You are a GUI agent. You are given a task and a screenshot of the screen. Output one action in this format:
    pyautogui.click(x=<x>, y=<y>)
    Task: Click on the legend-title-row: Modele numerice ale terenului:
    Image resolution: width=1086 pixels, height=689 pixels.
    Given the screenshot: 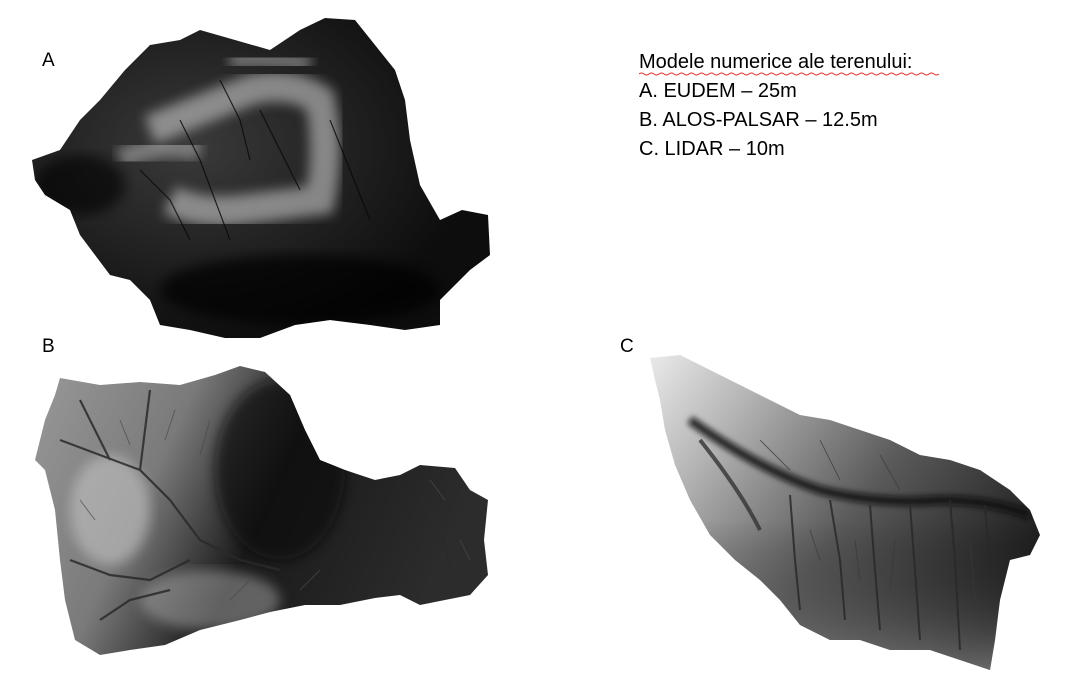 What is the action you would take?
    pyautogui.click(x=789, y=62)
    